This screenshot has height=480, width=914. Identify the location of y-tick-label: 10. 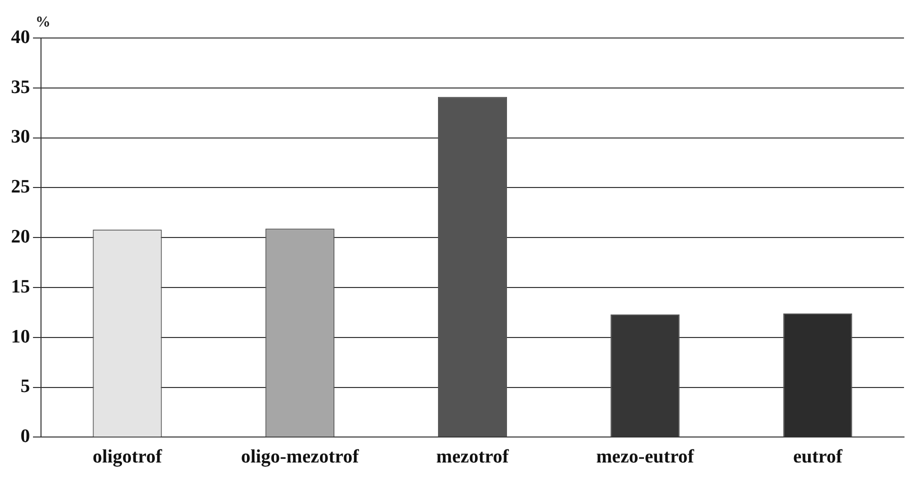
(20, 337).